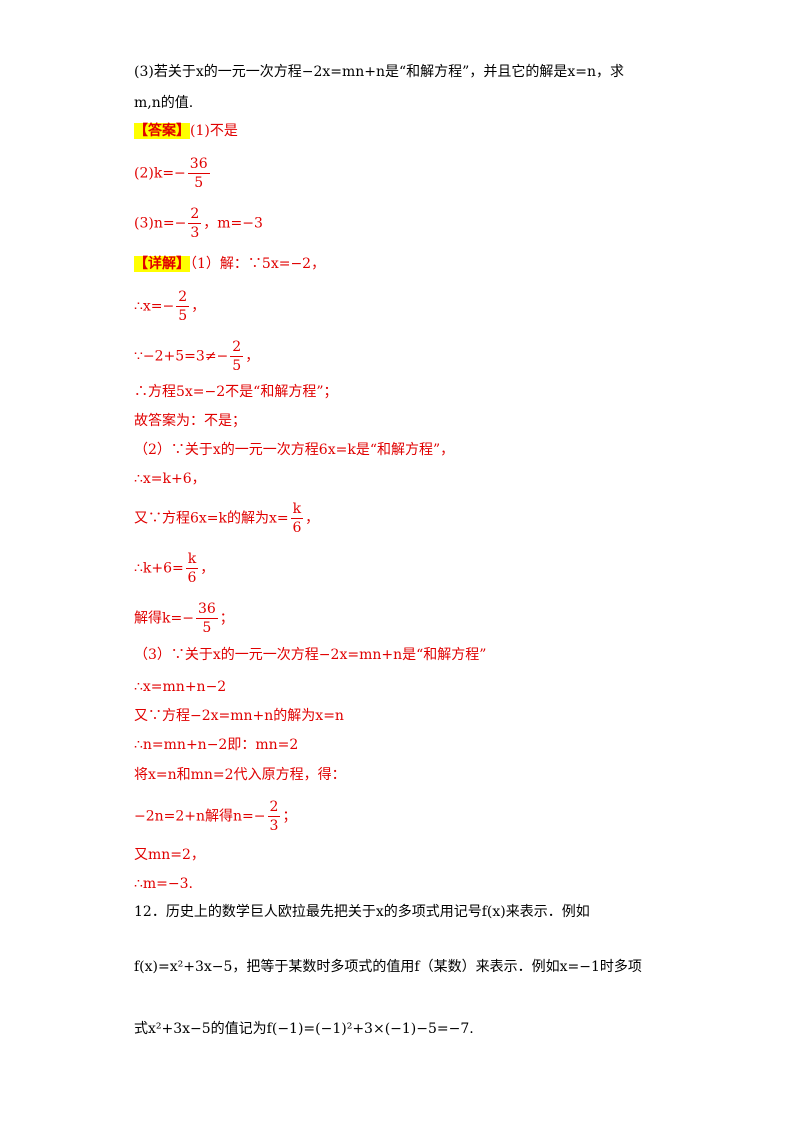  I want to click on question-12-line-1: 12．历史上的数学巨人欧拉最先把关于x的多项式用记号f(x)来表示．例如, so click(362, 912).